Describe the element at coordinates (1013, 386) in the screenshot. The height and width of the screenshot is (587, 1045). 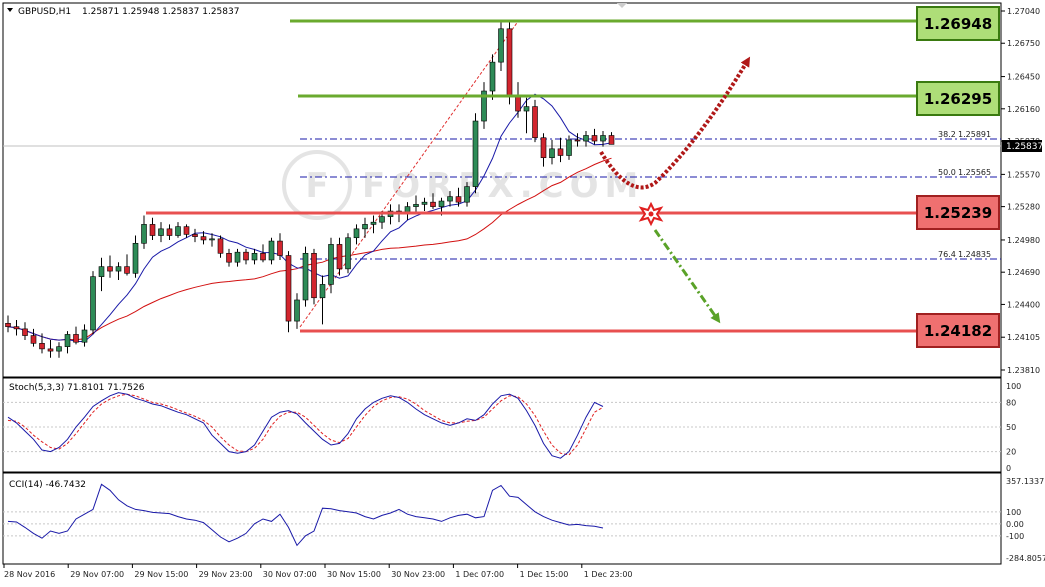
I see `stoch-tick-label: 100` at that location.